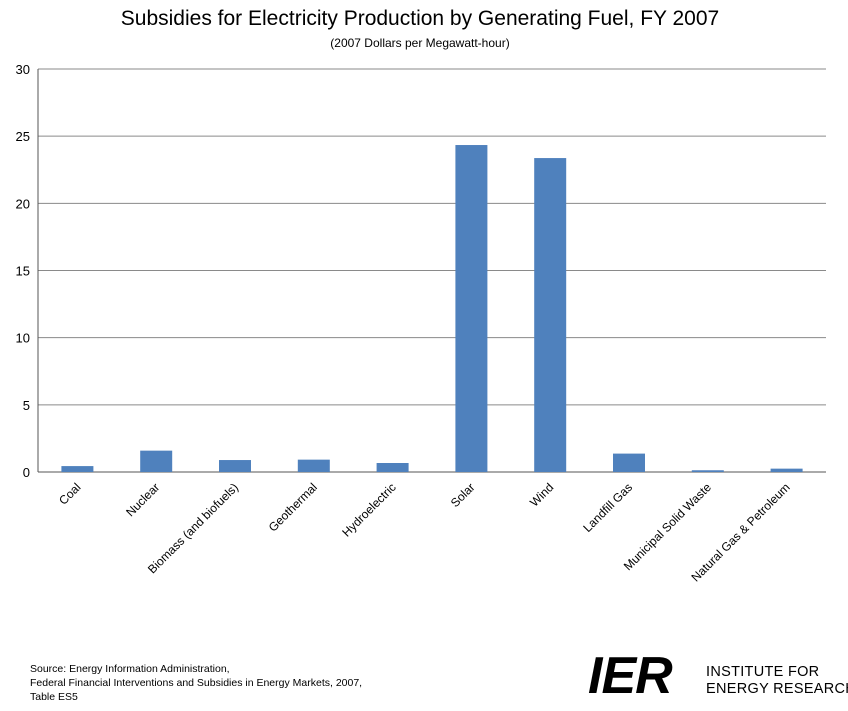 The image size is (848, 711). Describe the element at coordinates (293, 507) in the screenshot. I see `x-tick-label: Geothermal` at that location.